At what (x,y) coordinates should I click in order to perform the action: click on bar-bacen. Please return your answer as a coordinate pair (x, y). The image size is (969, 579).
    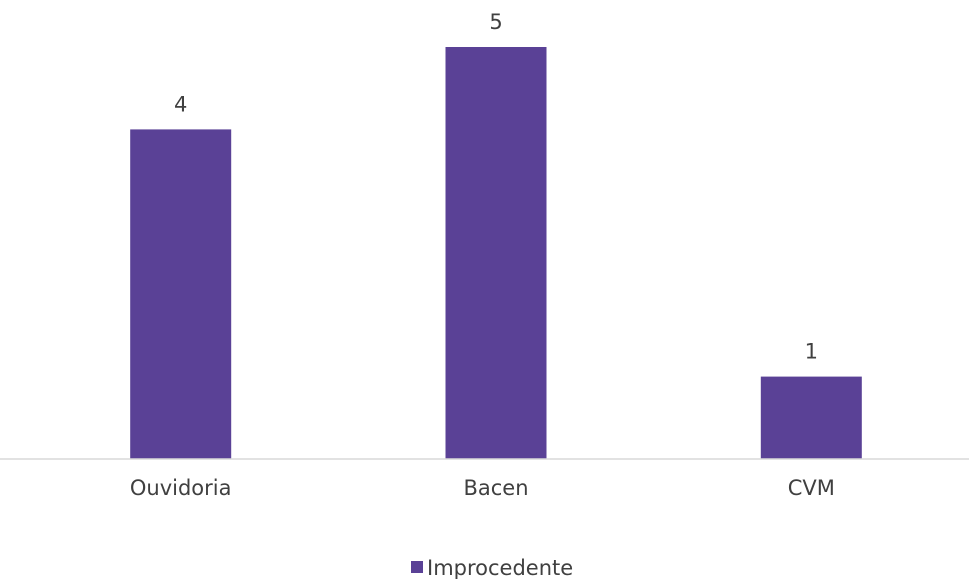
    Looking at the image, I should click on (496, 253).